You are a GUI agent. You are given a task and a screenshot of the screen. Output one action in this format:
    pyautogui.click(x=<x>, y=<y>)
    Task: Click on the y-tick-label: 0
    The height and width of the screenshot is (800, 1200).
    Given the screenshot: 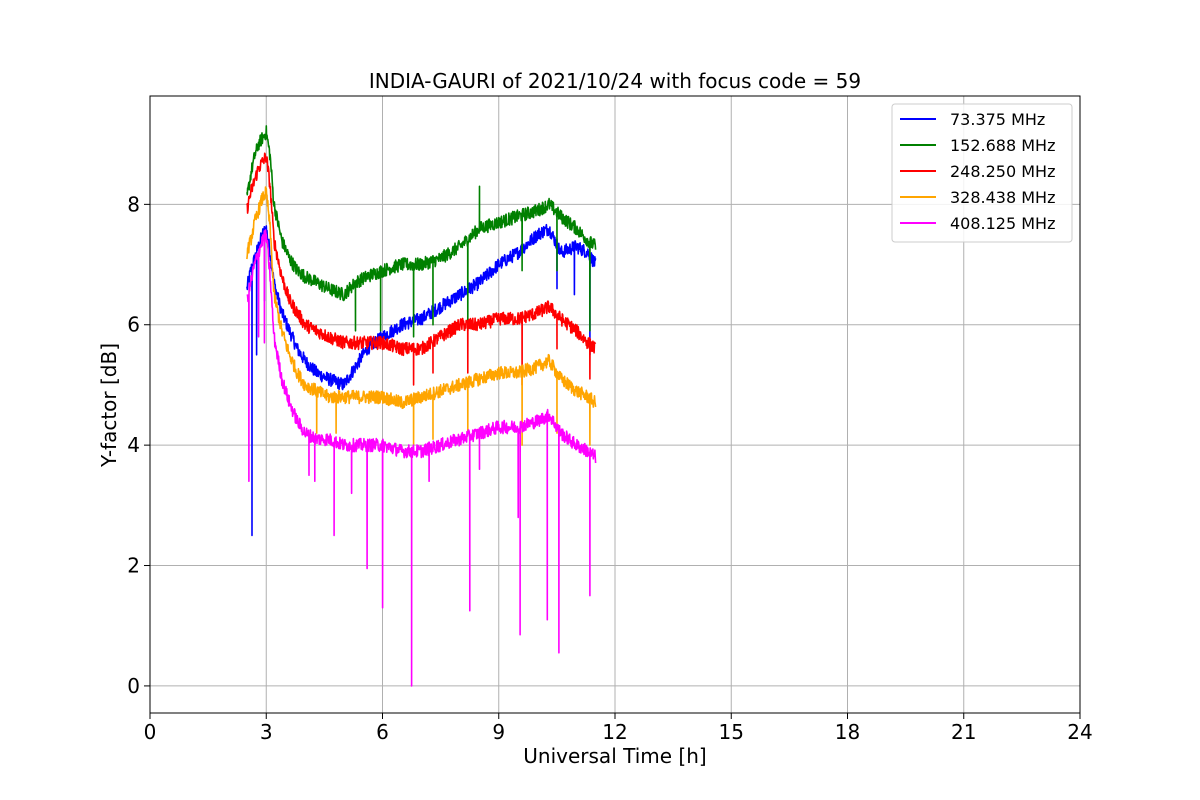 What is the action you would take?
    pyautogui.click(x=133, y=686)
    